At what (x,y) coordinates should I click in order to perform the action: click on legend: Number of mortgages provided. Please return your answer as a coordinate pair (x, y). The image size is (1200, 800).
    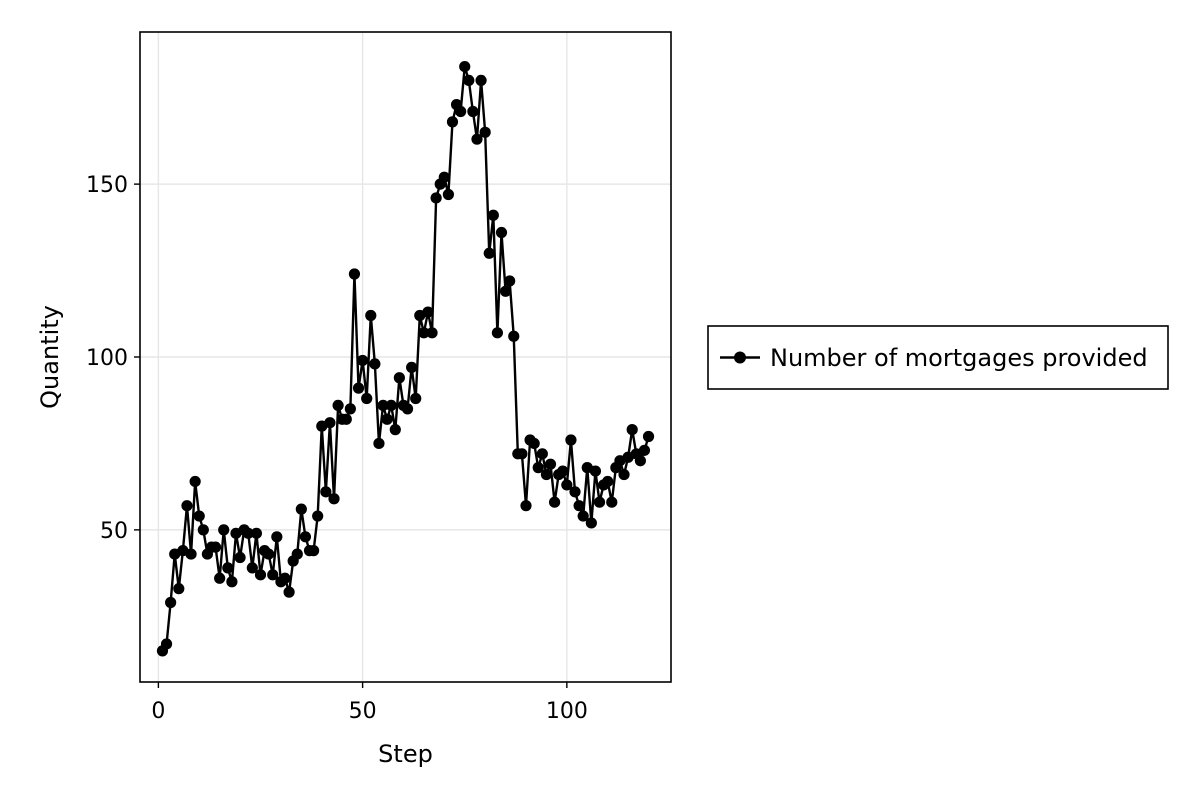
    Looking at the image, I should click on (938, 357).